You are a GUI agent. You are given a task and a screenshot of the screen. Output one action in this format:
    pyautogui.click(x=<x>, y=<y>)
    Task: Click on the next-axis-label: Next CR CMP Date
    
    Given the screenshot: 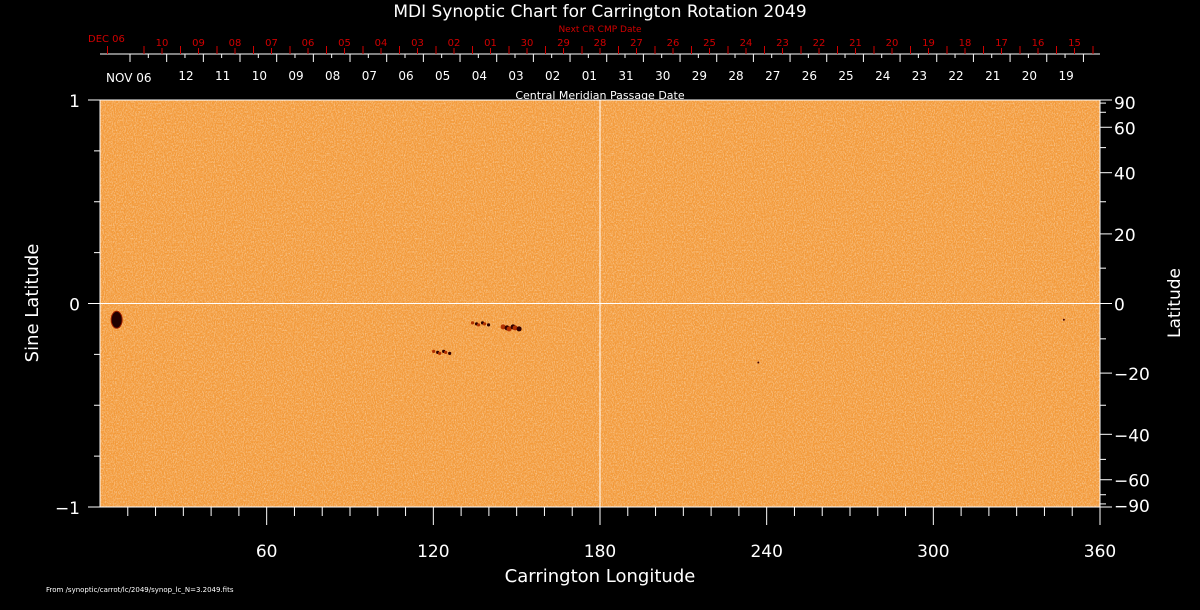 What is the action you would take?
    pyautogui.click(x=600, y=30)
    